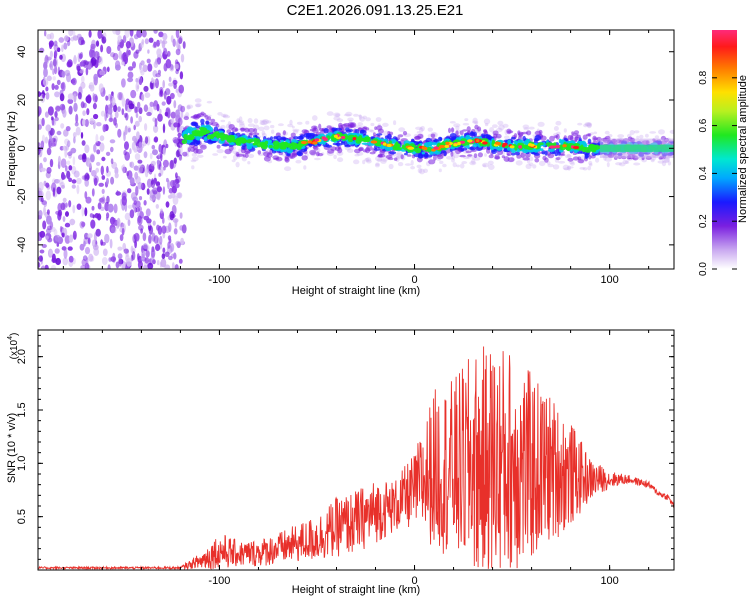 This screenshot has height=600, width=750. What do you see at coordinates (375, 10) in the screenshot?
I see `figure-title: C2E1.2026.091.13.25.E21` at bounding box center [375, 10].